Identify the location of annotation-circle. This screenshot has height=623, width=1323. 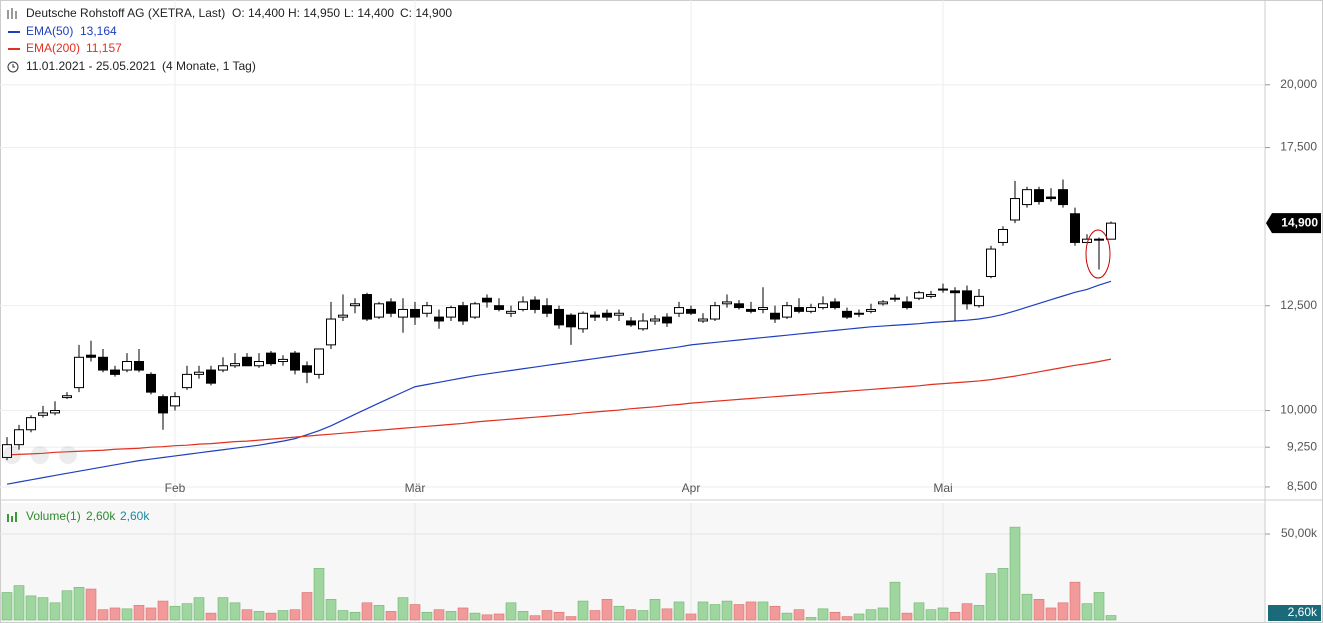
(1098, 254).